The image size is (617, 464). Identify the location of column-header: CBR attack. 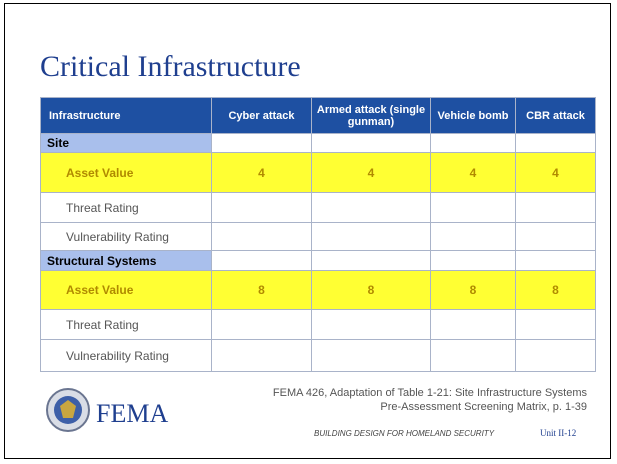
(555, 115).